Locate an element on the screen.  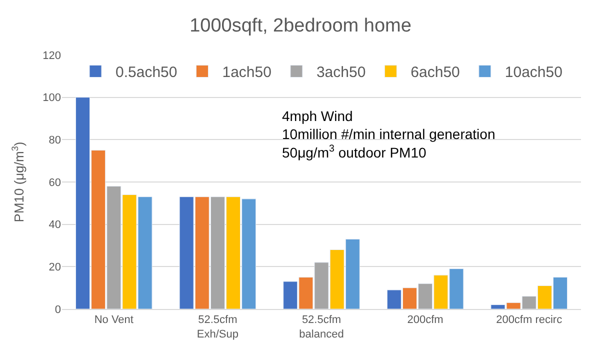
x-tick-label: No Vent is located at coordinates (114, 320).